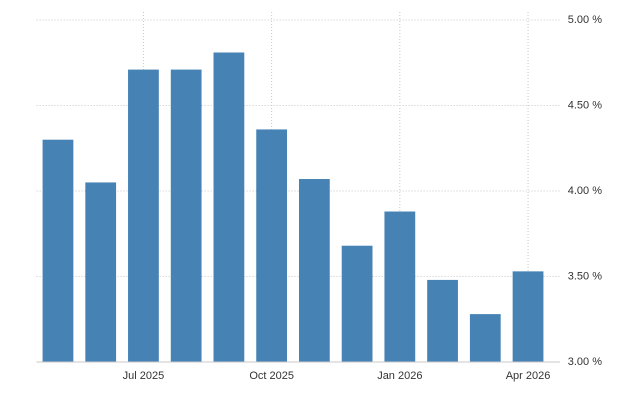 Image resolution: width=640 pixels, height=400 pixels. Describe the element at coordinates (585, 105) in the screenshot. I see `y-tick-label: 4.50 %` at that location.